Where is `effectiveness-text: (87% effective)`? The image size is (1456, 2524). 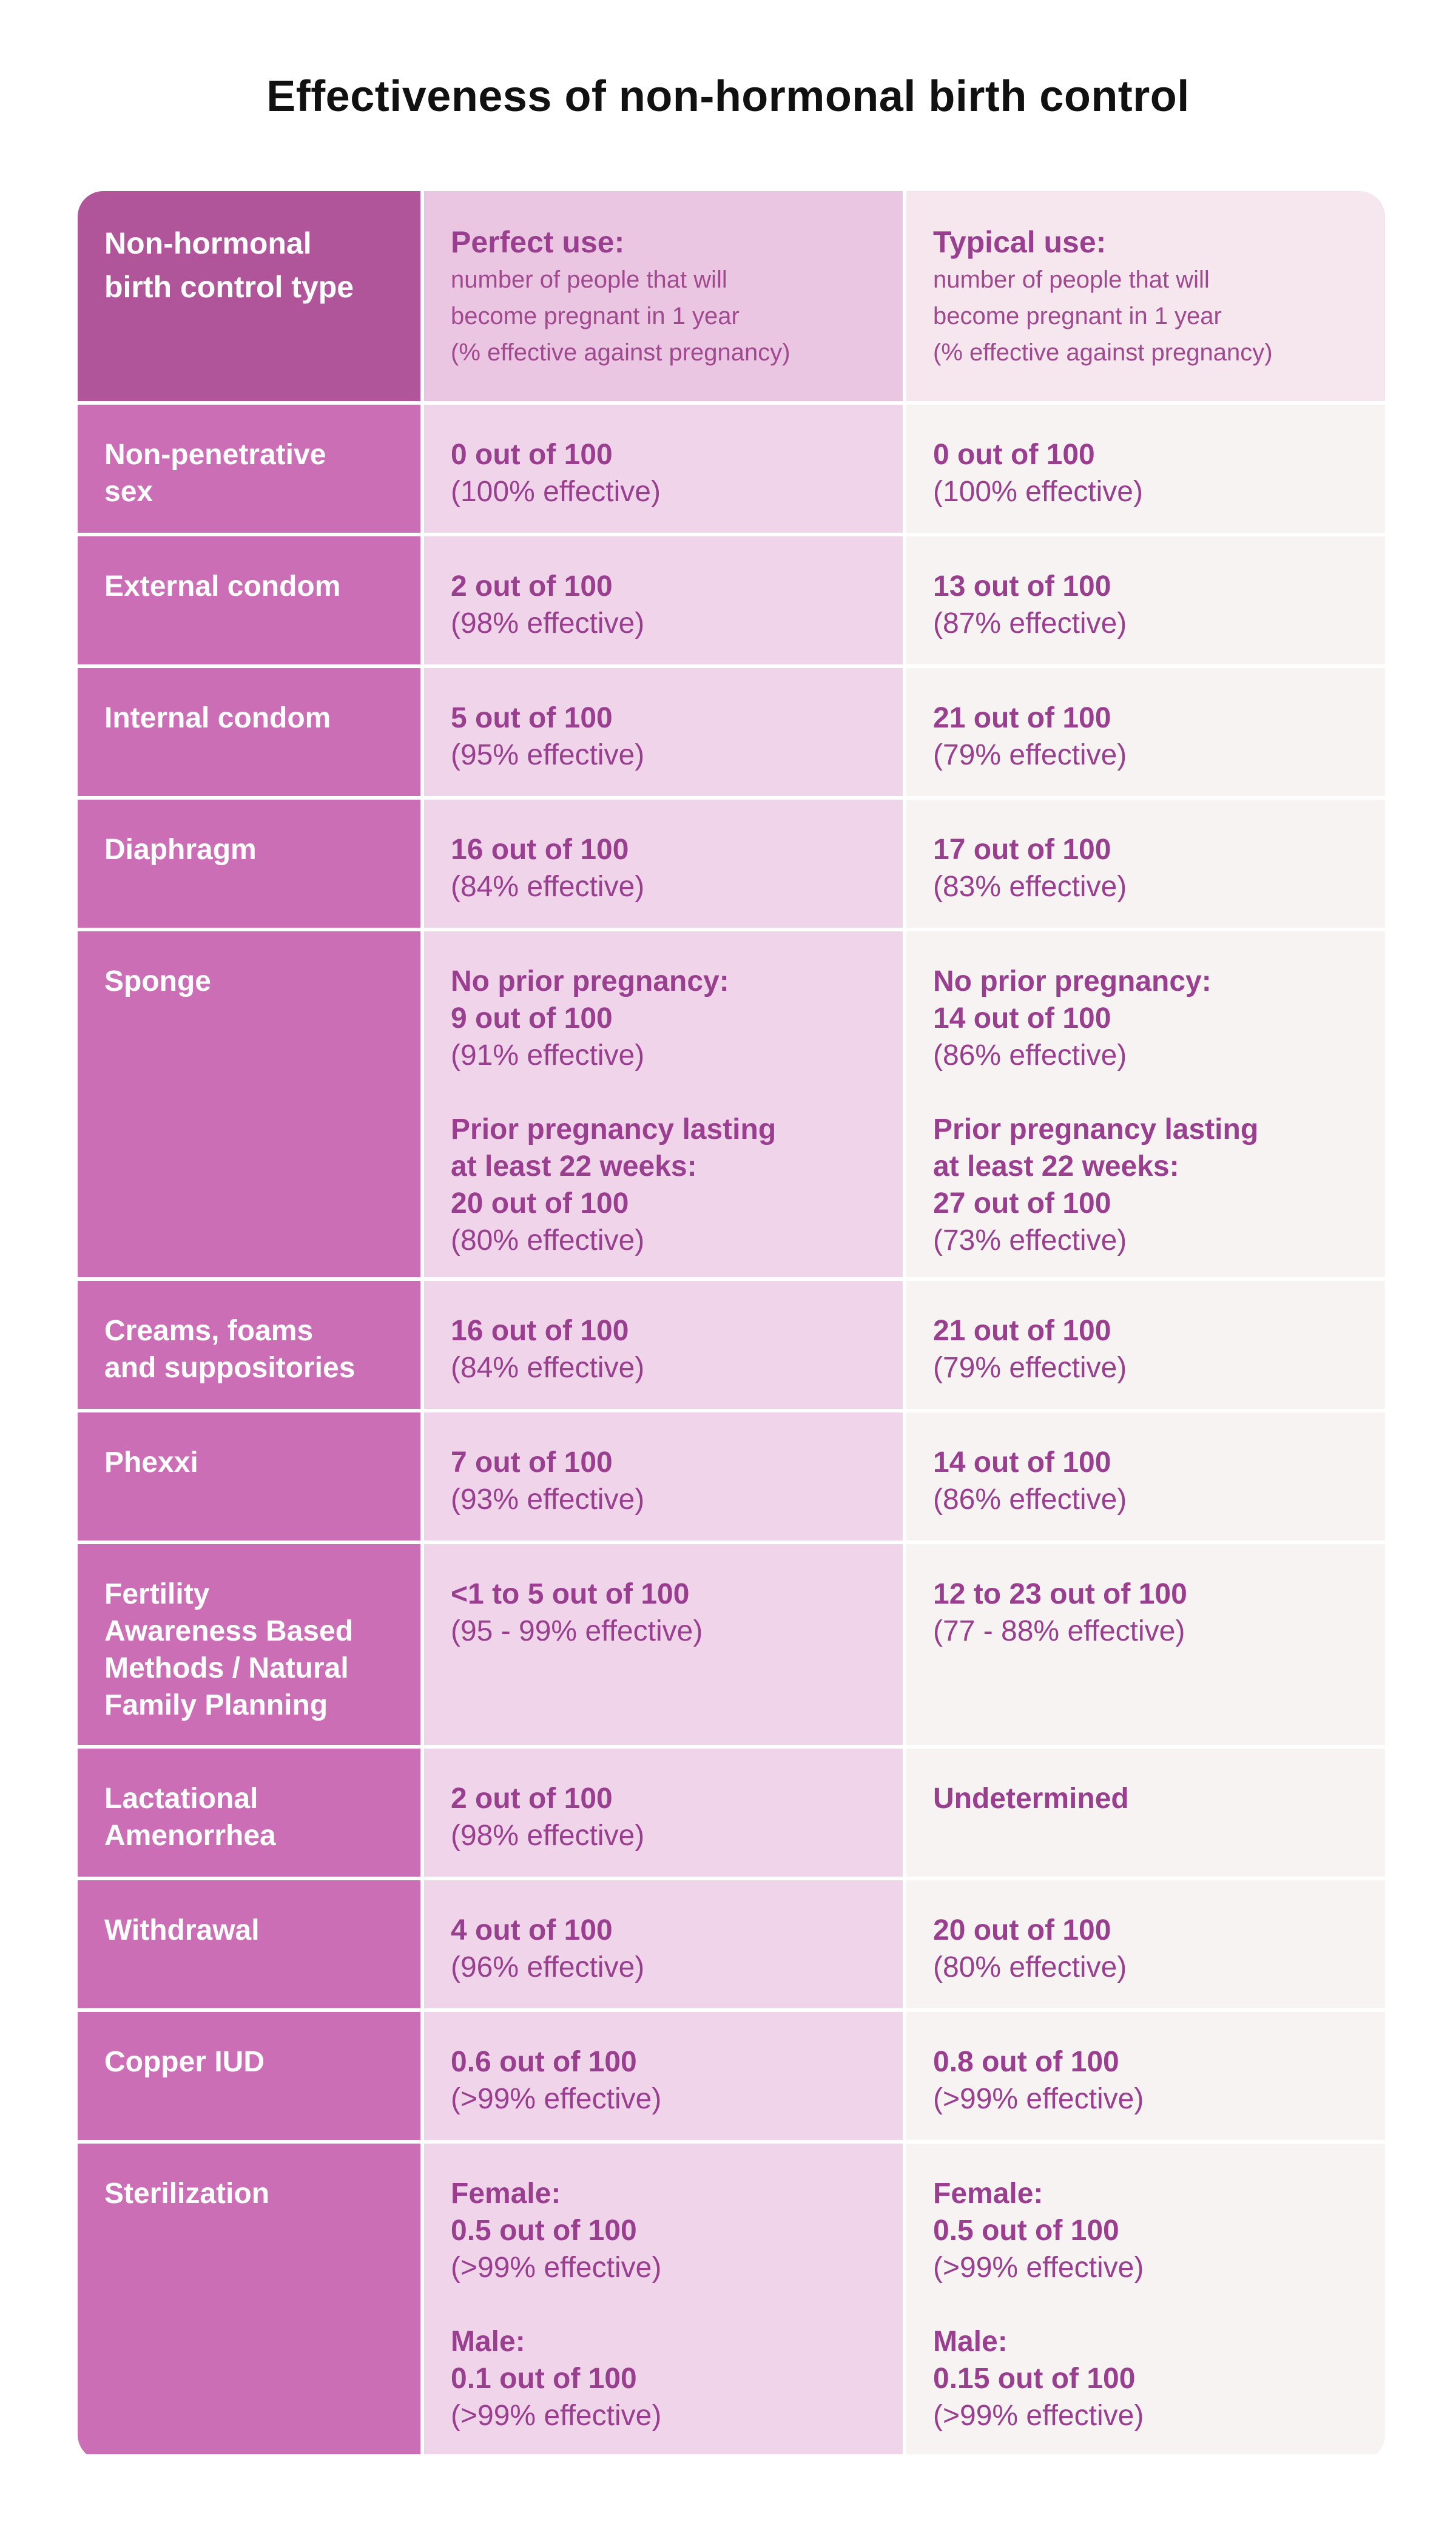
effectiveness-text: (87% effective) is located at coordinates (1030, 623).